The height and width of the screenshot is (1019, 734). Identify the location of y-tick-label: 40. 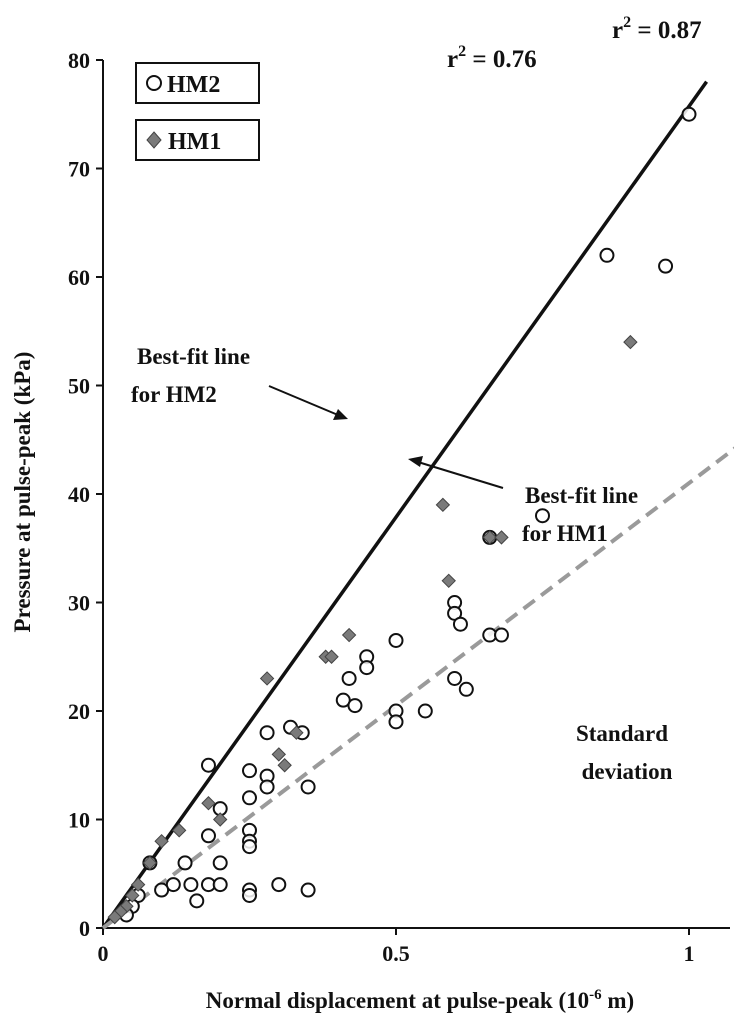
(79, 494).